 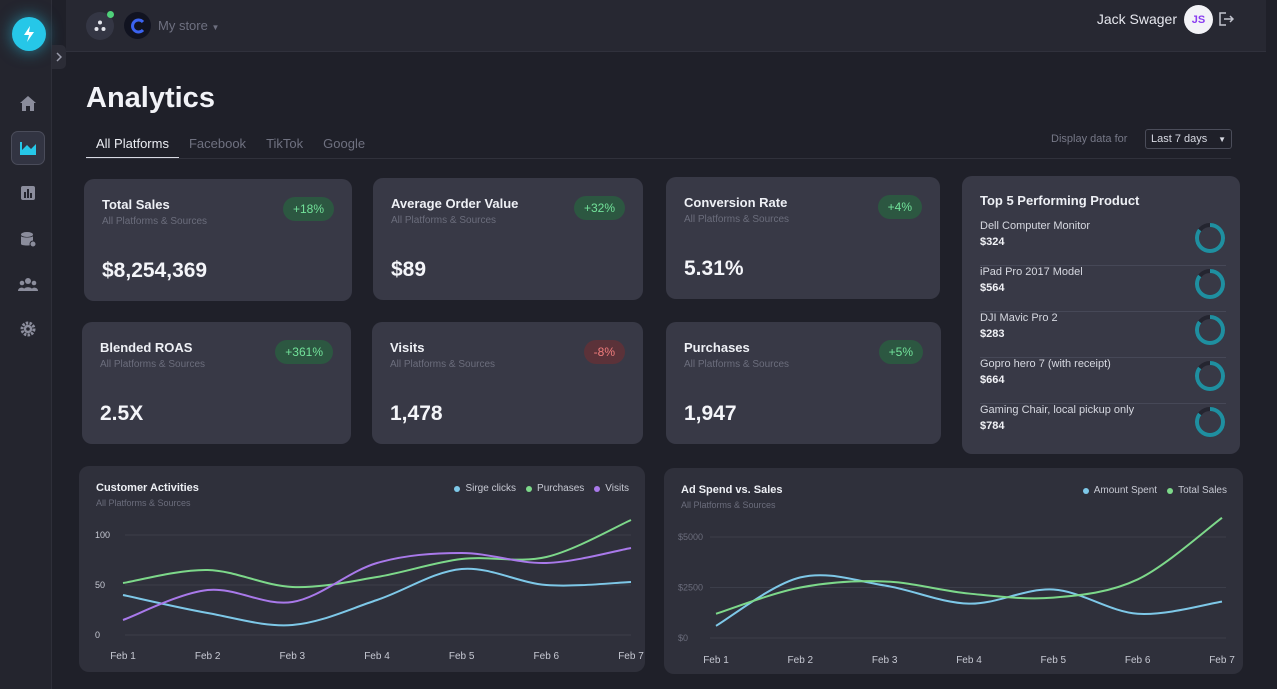 What do you see at coordinates (100, 585) in the screenshot?
I see `y-tick-label: 50` at bounding box center [100, 585].